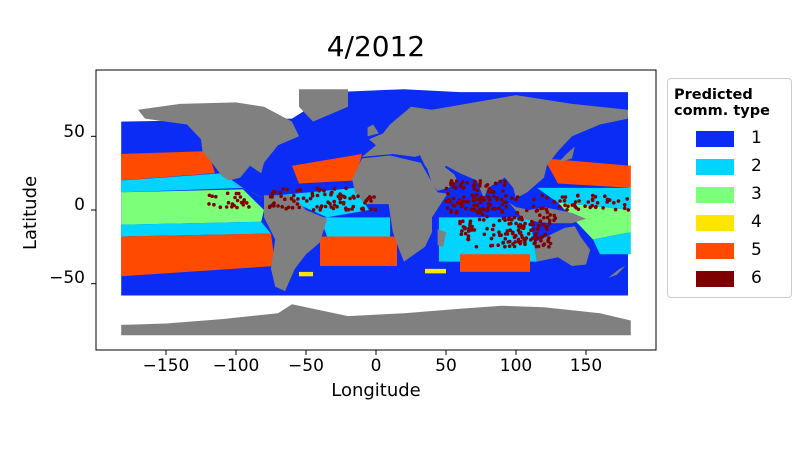 The width and height of the screenshot is (800, 450). I want to click on x-tick-label: −100, so click(236, 366).